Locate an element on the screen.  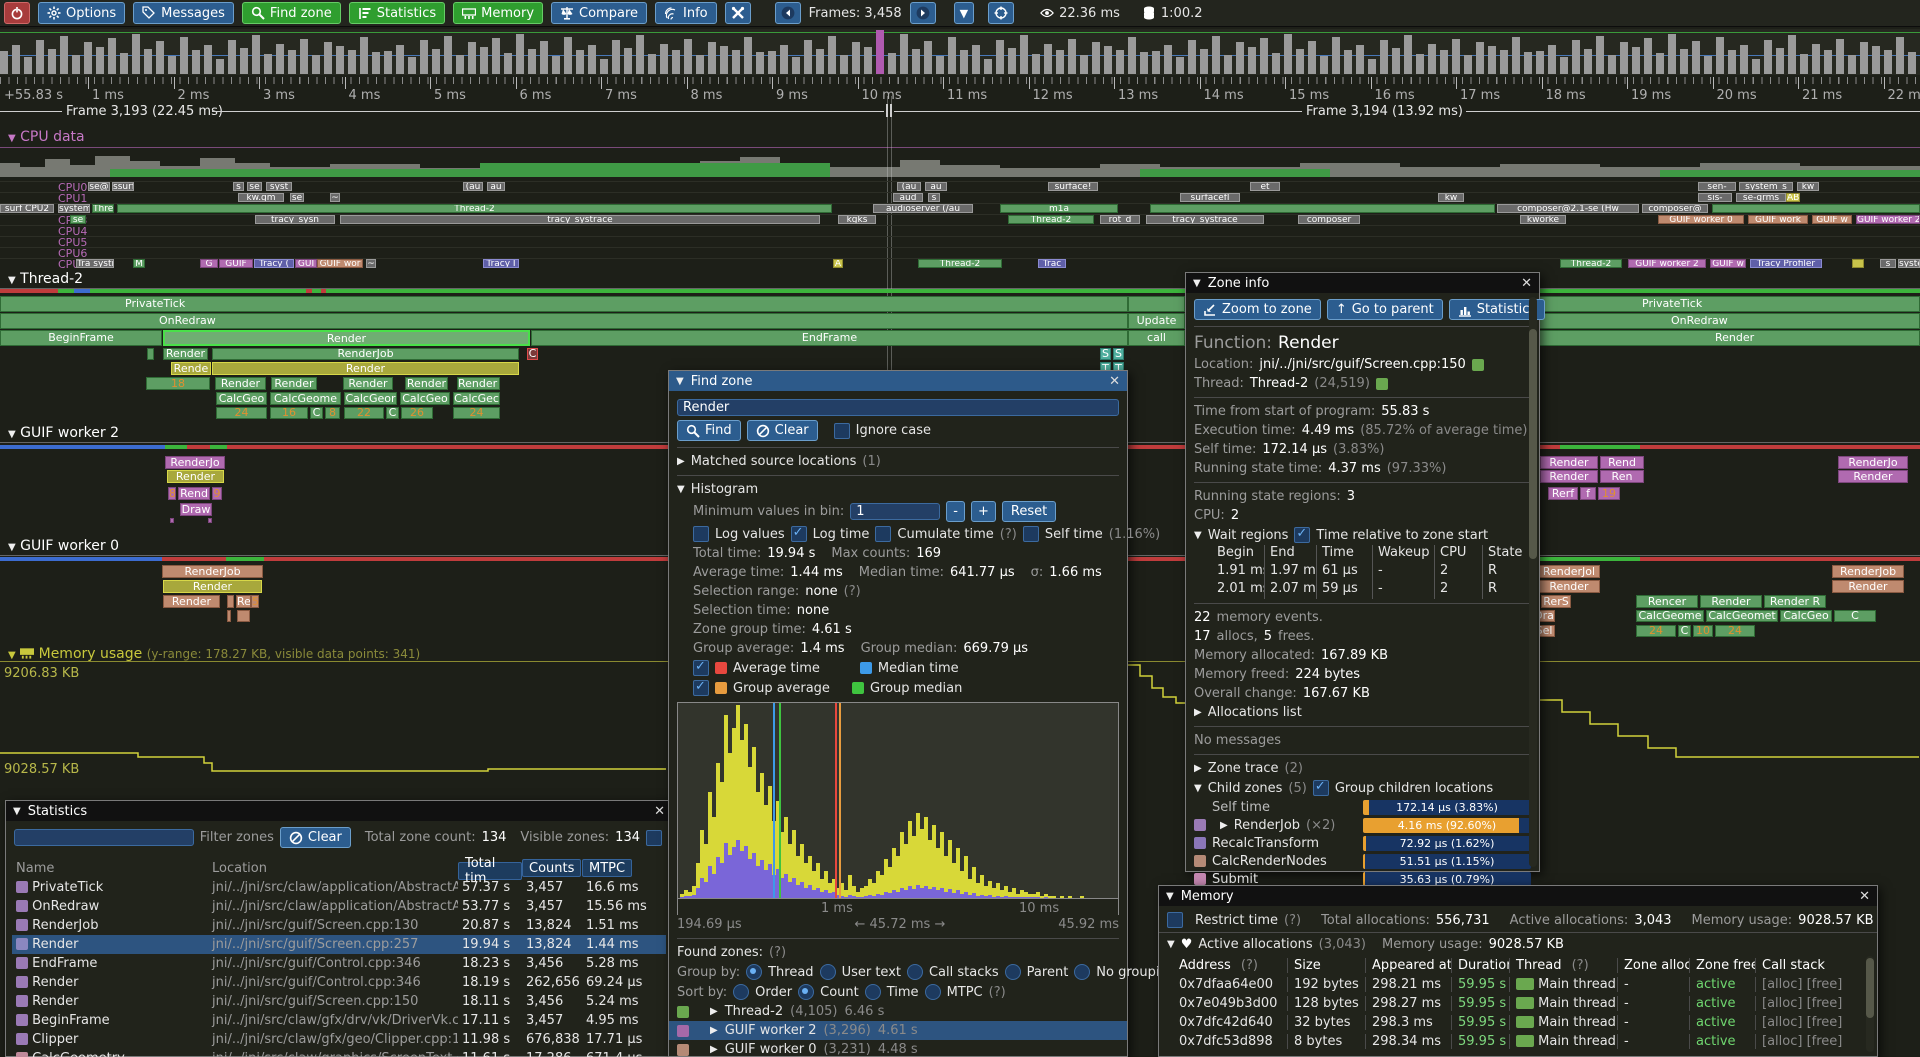
zone-chip: RenderJol is located at coordinates (1569, 571).